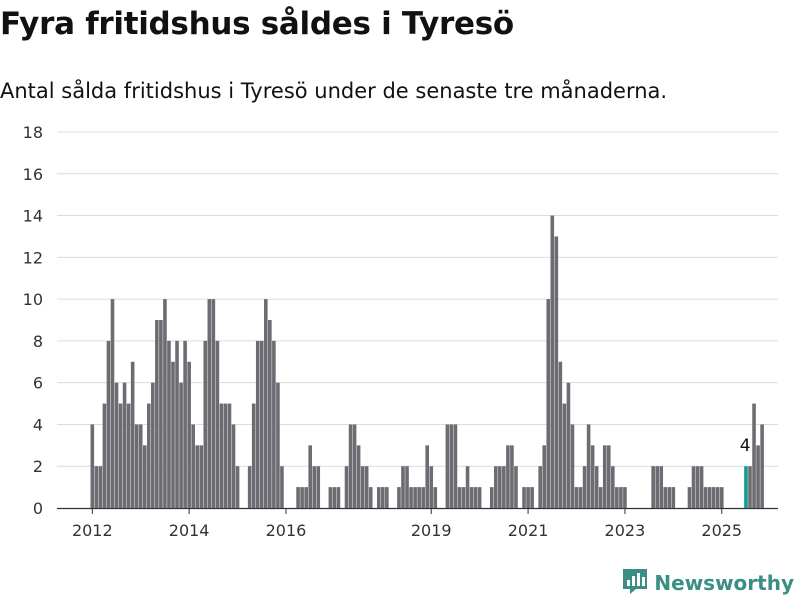 The height and width of the screenshot is (600, 800). What do you see at coordinates (38, 466) in the screenshot?
I see `y-tick-label: 2` at bounding box center [38, 466].